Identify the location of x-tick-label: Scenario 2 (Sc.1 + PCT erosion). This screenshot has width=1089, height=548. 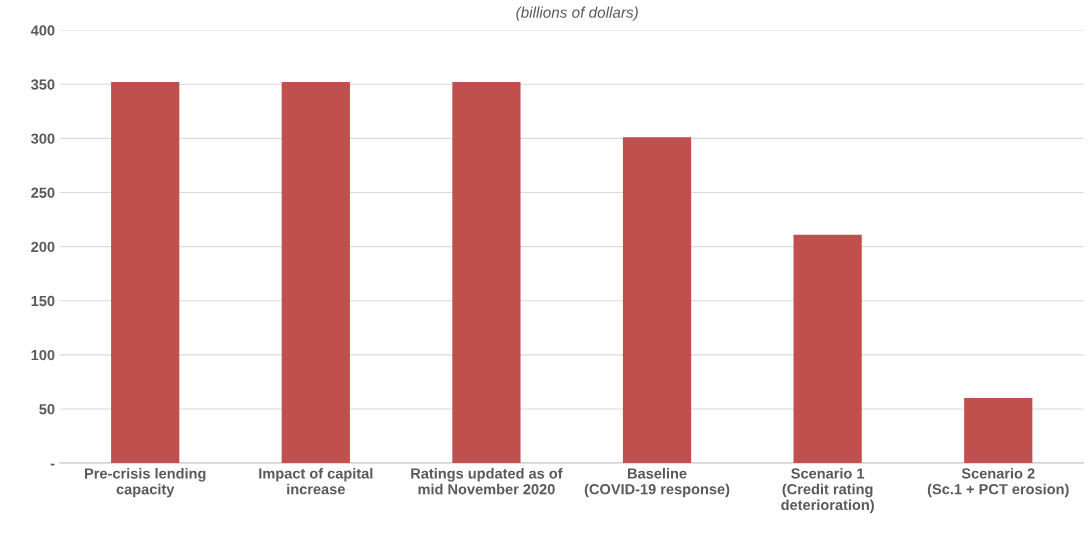
(998, 482).